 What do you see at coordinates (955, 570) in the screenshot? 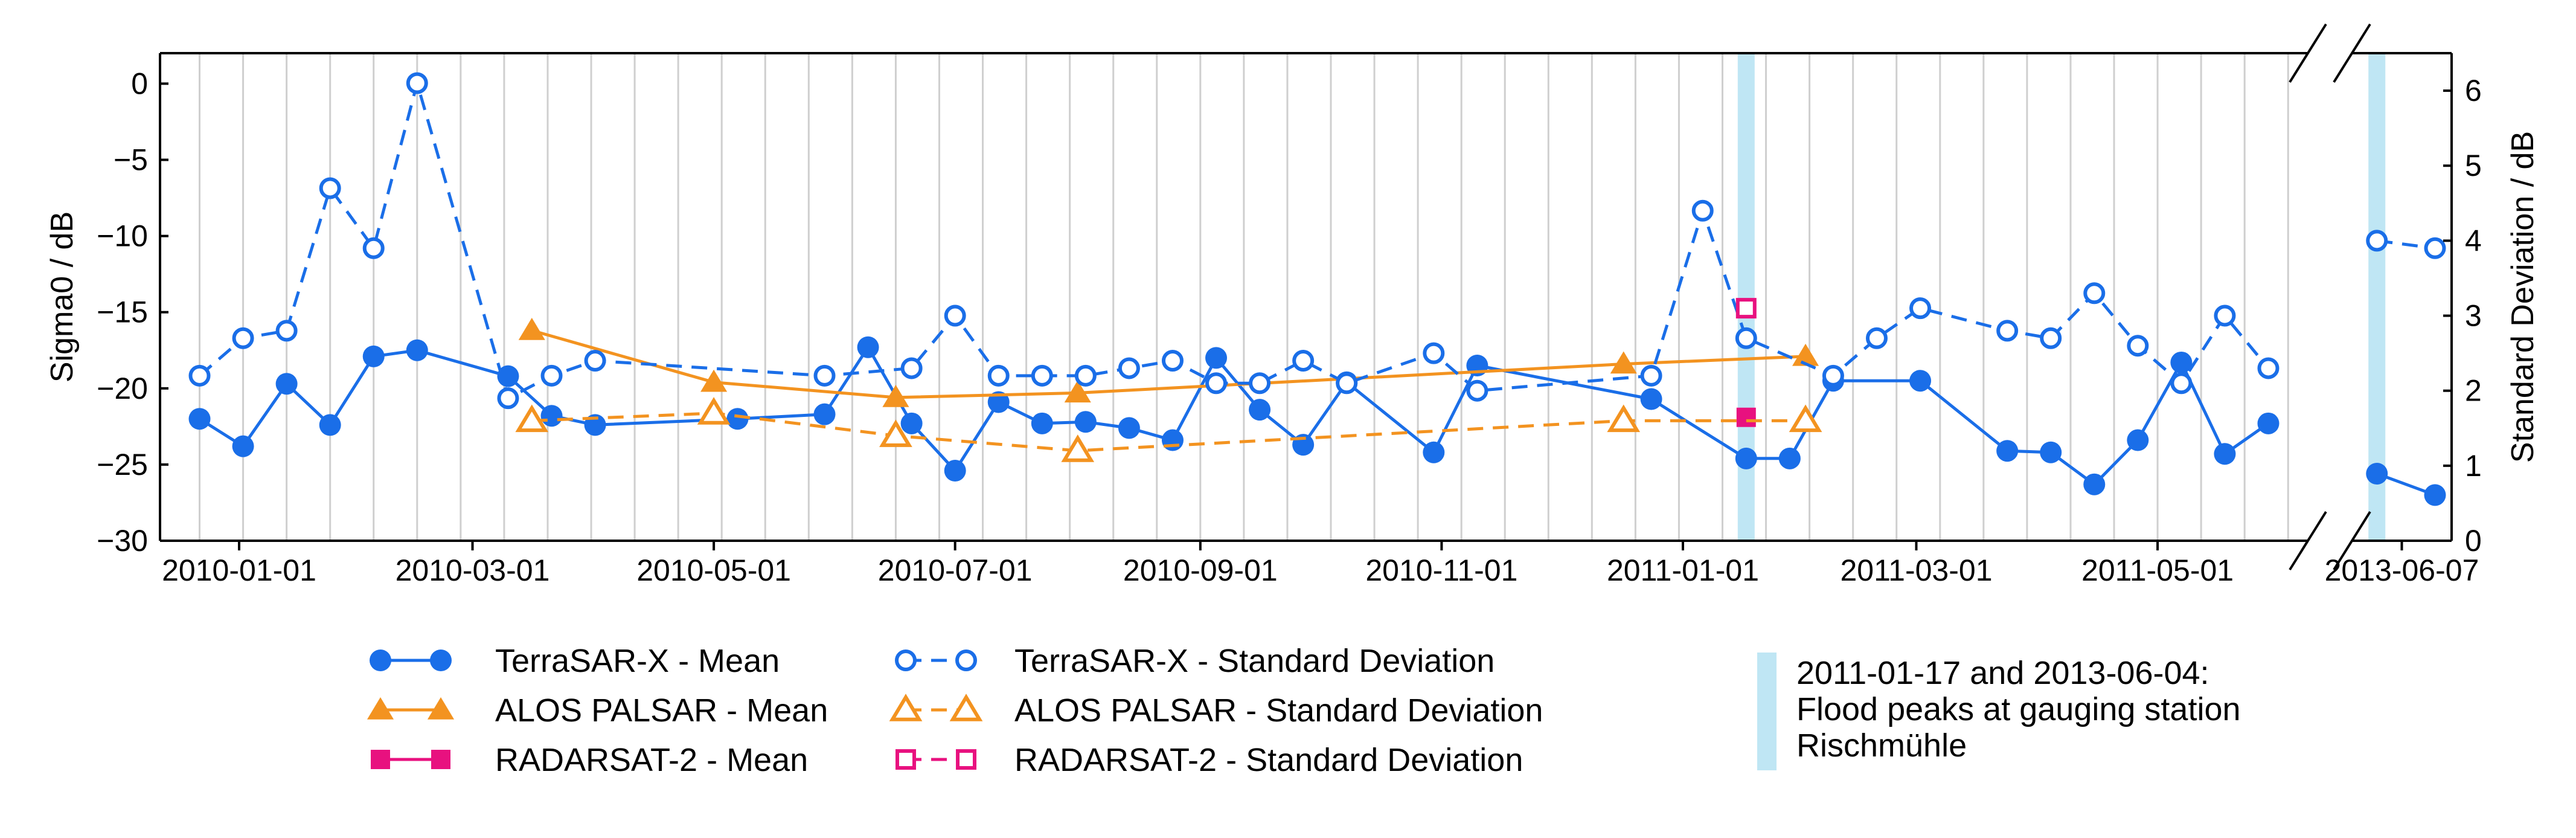
I see `x-tick-label: 2010-07-01` at bounding box center [955, 570].